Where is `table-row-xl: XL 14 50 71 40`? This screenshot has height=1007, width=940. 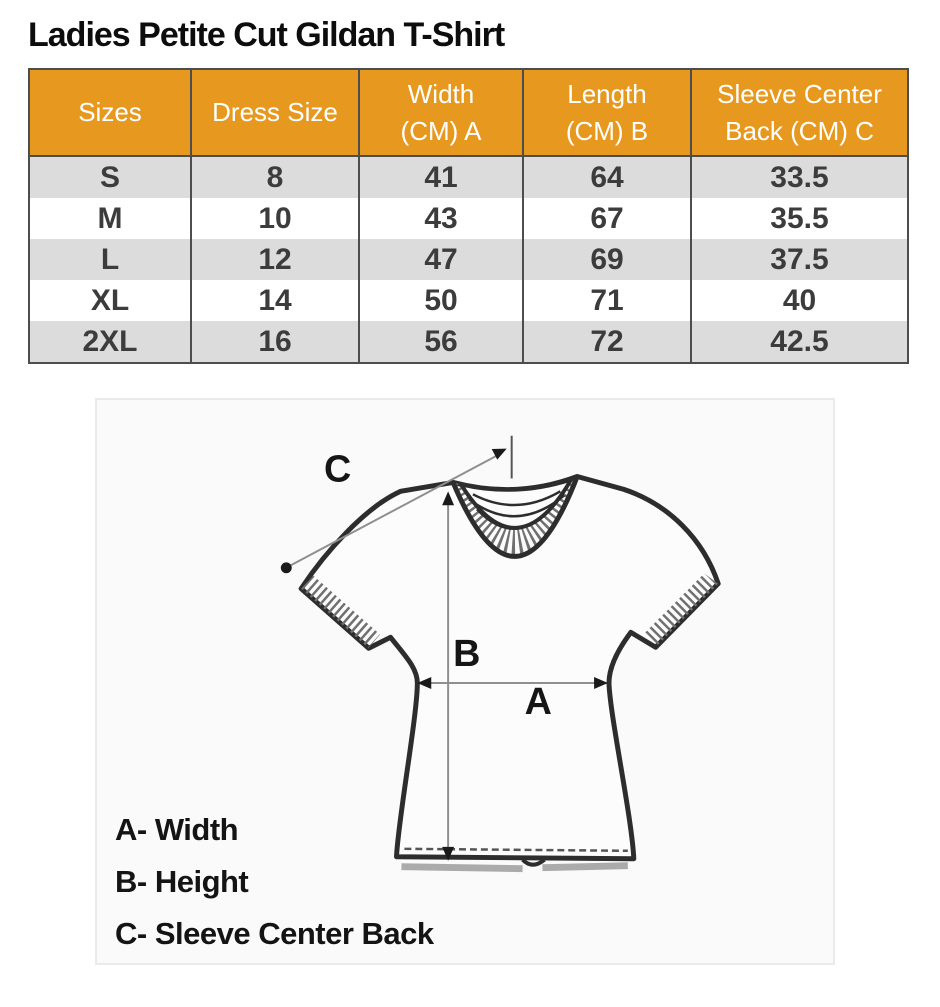 table-row-xl: XL 14 50 71 40 is located at coordinates (468, 300).